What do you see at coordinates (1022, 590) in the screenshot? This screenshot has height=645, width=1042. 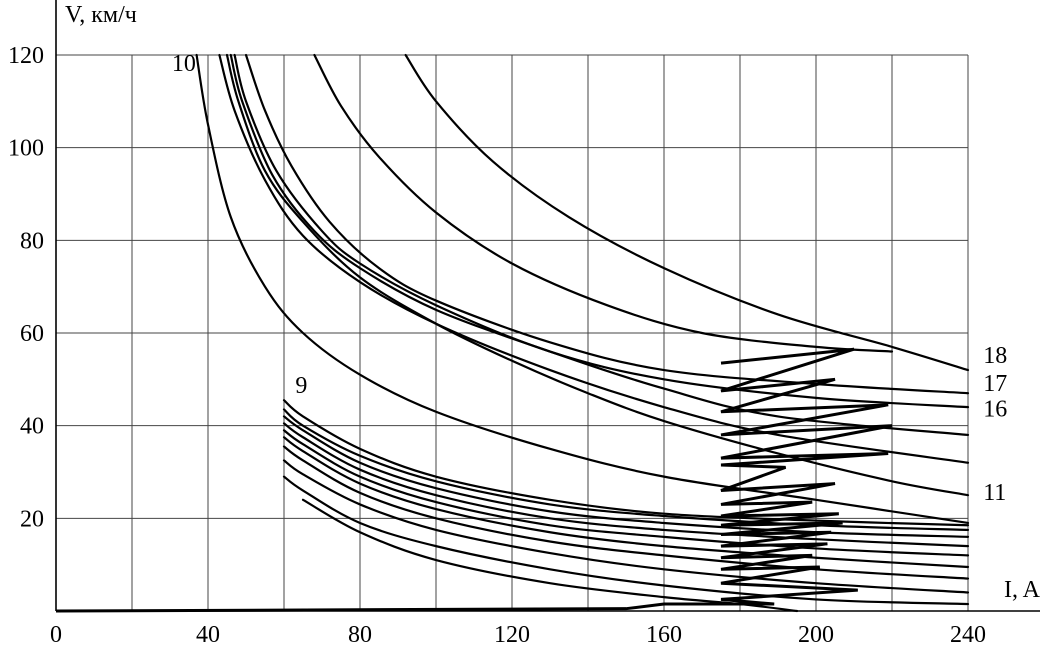 I see `x-axis-title: I, A` at bounding box center [1022, 590].